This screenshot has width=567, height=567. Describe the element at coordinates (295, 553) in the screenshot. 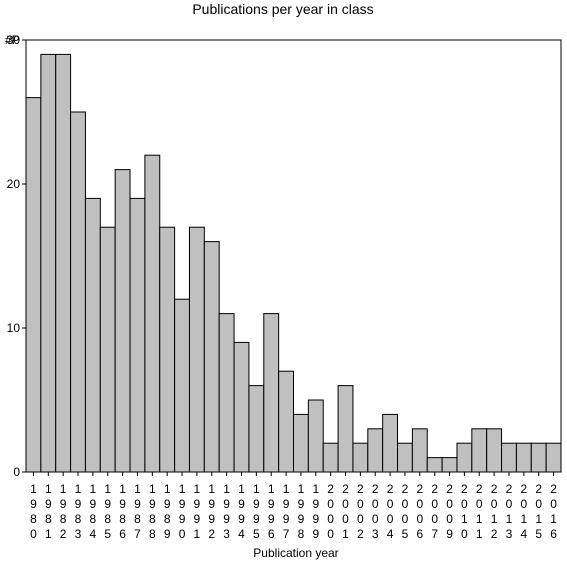

I see `x-axis-label: Publication year` at that location.